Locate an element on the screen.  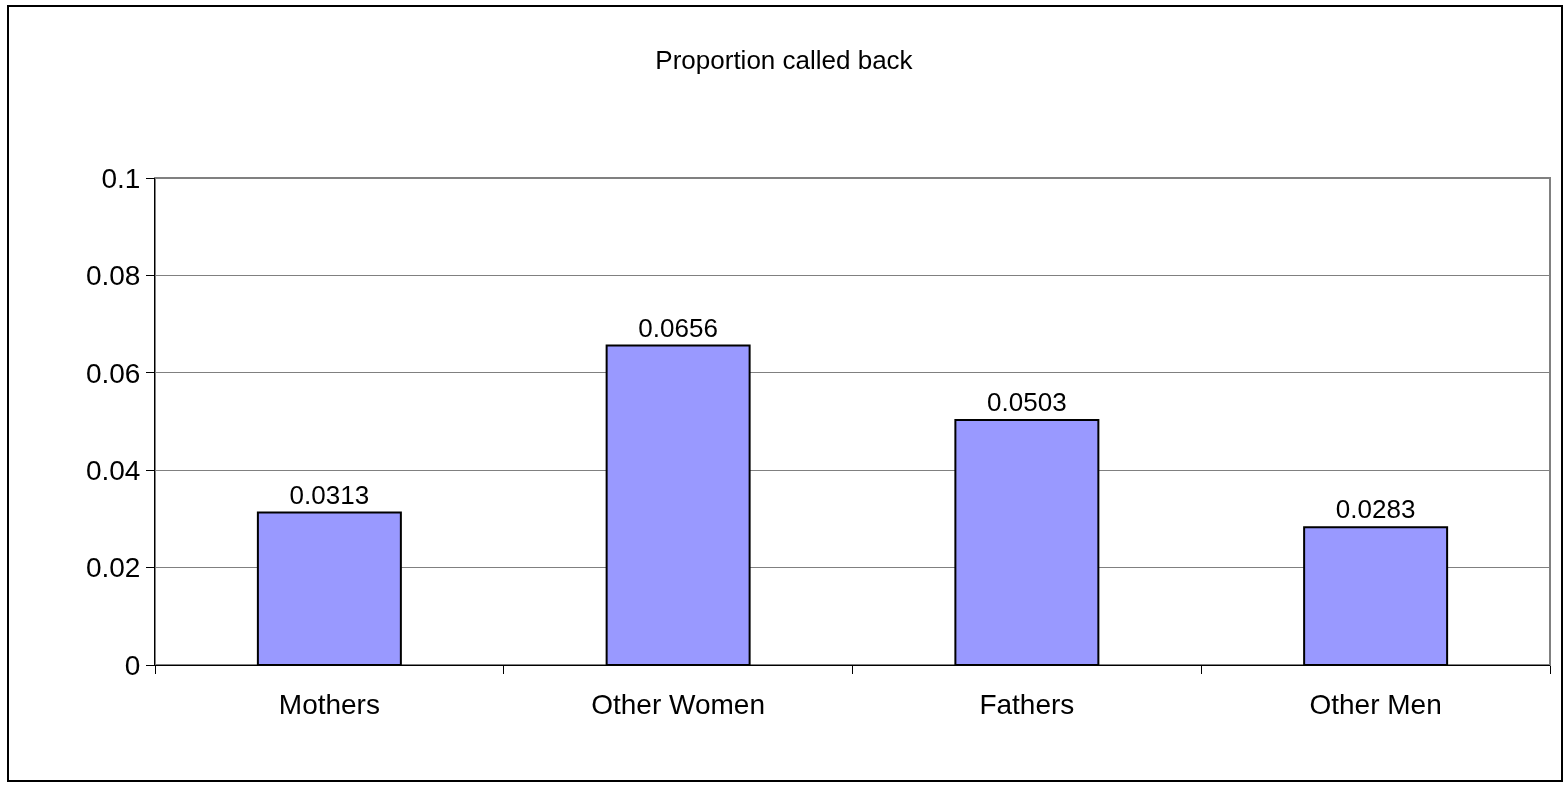
x-tick-label: Other Men is located at coordinates (1375, 704).